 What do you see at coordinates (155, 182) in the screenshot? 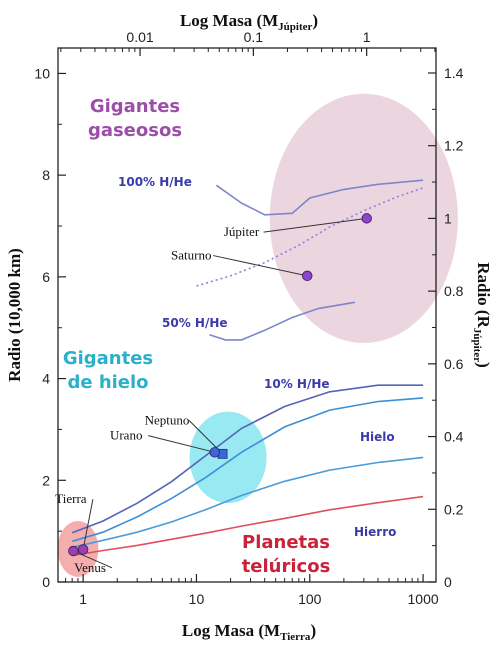
I see `curve-label-0: 100% H/He` at bounding box center [155, 182].